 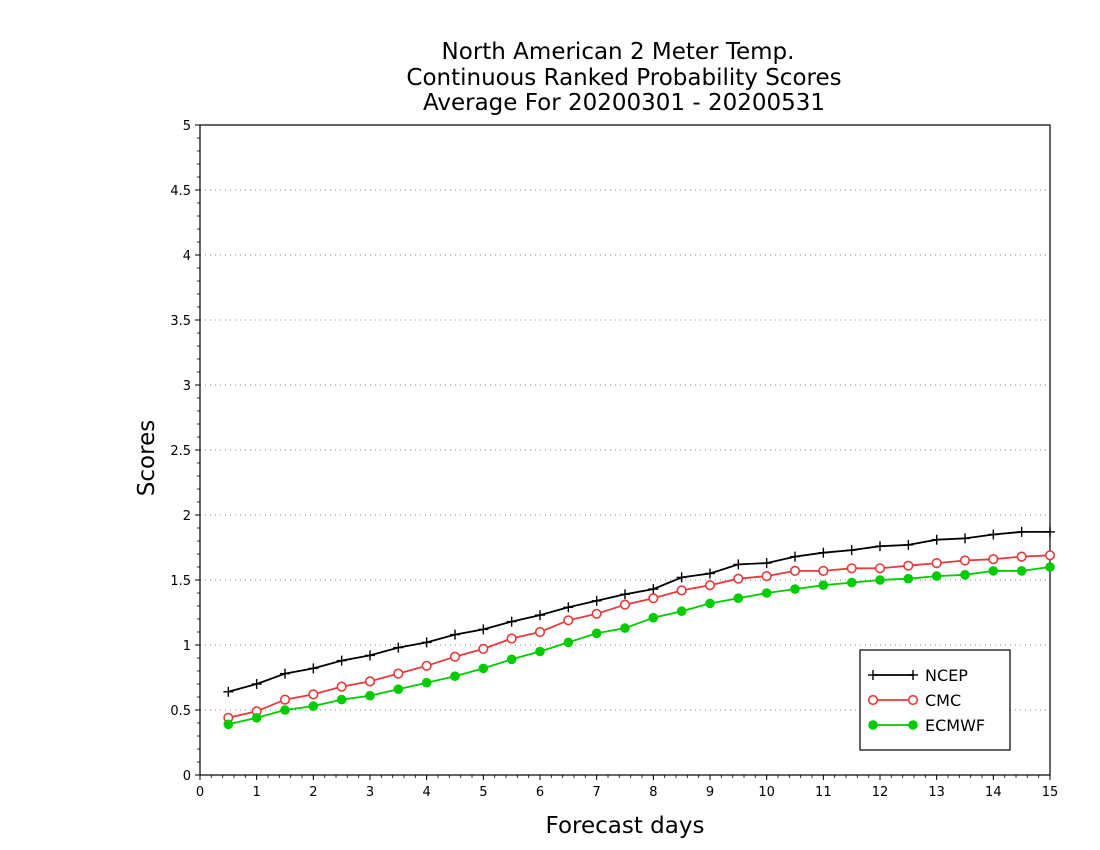 I want to click on x-tick-label: 13, so click(x=936, y=792).